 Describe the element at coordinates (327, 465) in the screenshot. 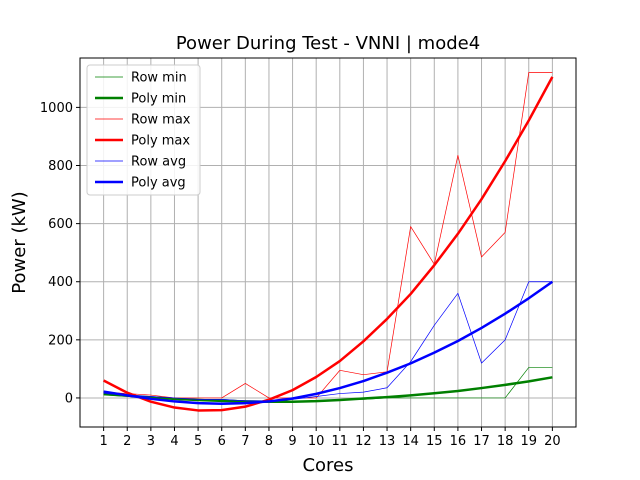

I see `x-axis-label: Cores` at that location.